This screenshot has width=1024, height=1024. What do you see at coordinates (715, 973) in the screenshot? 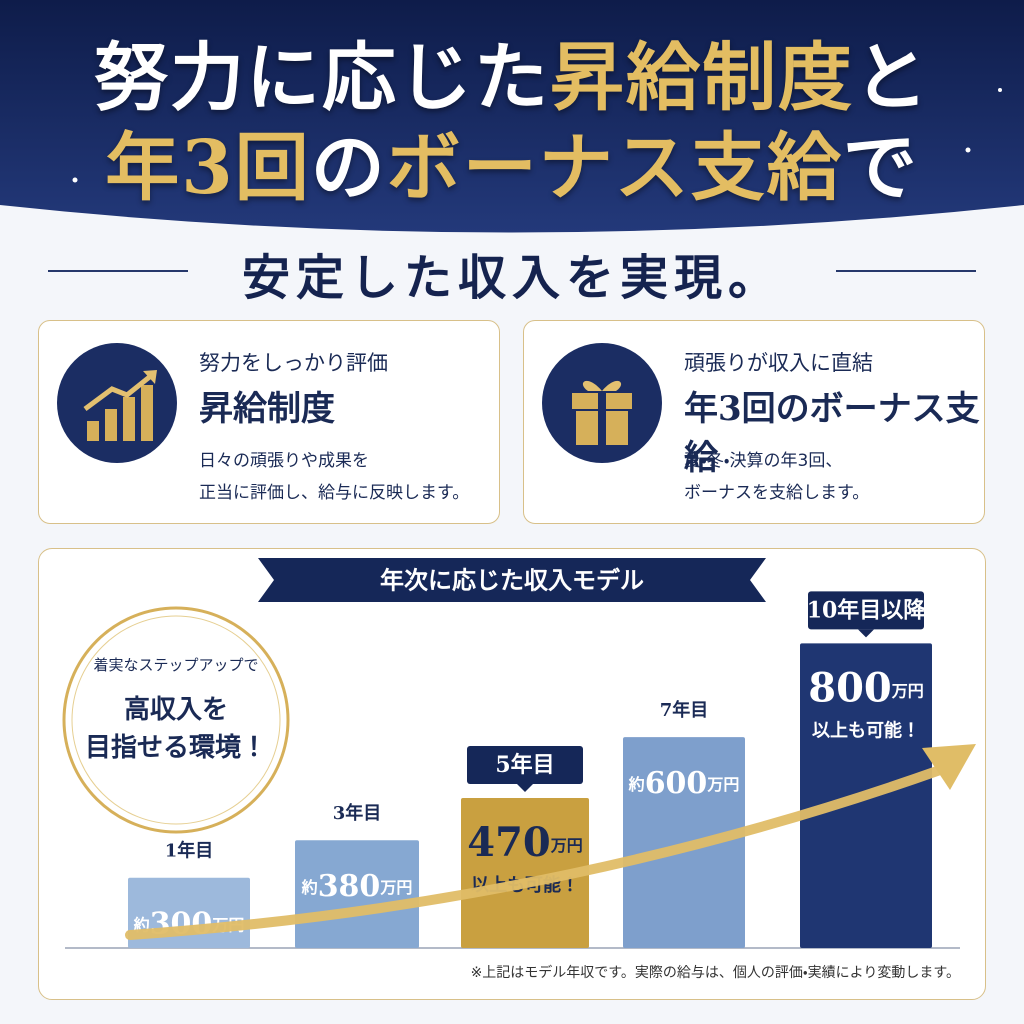
I see `footnote: ※上記はモデル年収です。実際の給与は、個人の評価・実績により変動します。` at bounding box center [715, 973].